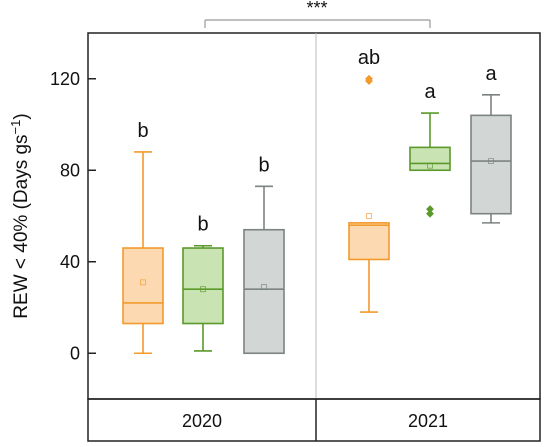 The width and height of the screenshot is (550, 447). I want to click on year-label-2020: 2020, so click(202, 421).